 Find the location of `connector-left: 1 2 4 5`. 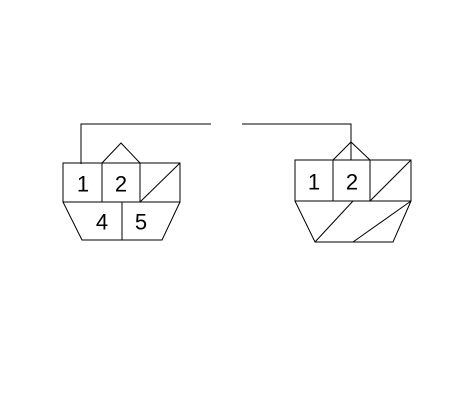

connector-left: 1 2 4 5 is located at coordinates (121, 191).